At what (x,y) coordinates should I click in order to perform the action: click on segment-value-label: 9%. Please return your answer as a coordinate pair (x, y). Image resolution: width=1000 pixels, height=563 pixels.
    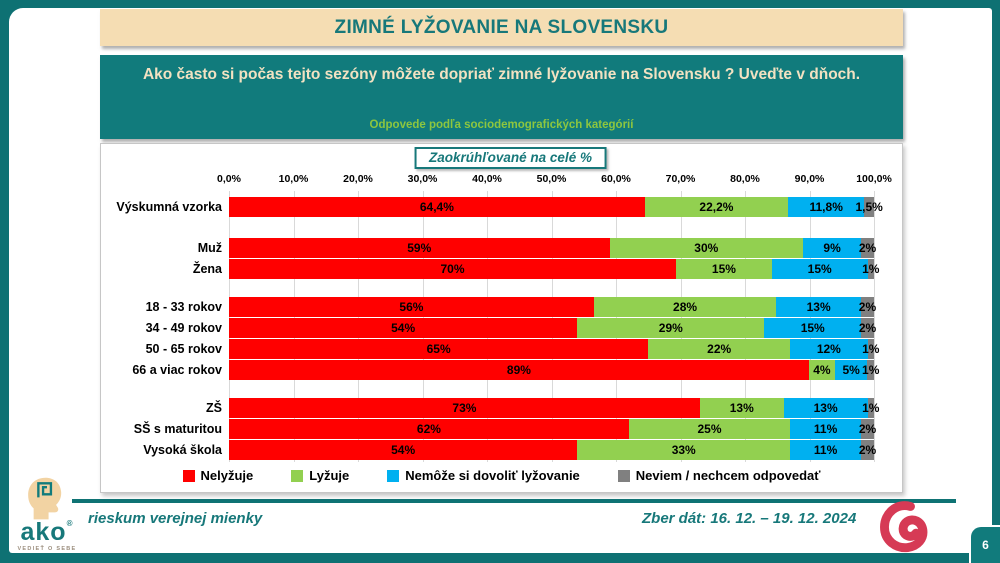
    Looking at the image, I should click on (832, 248).